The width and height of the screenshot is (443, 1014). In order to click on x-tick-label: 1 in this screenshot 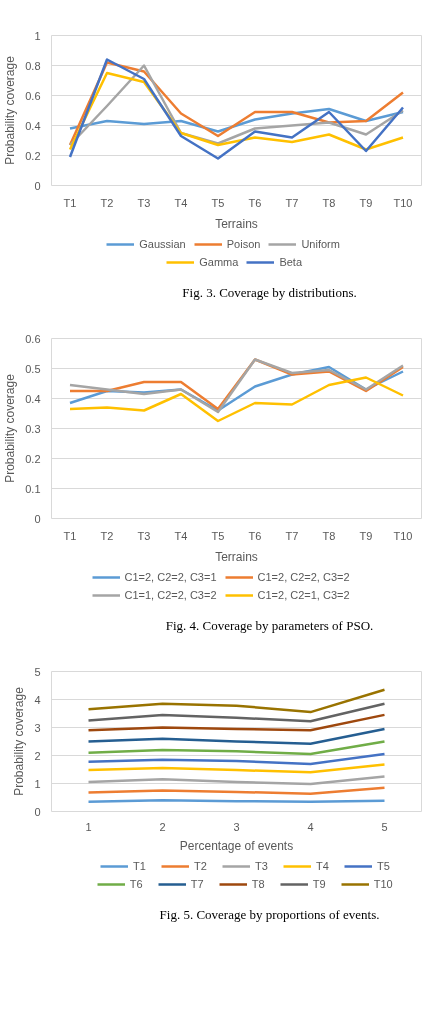, I will do `click(88, 826)`.